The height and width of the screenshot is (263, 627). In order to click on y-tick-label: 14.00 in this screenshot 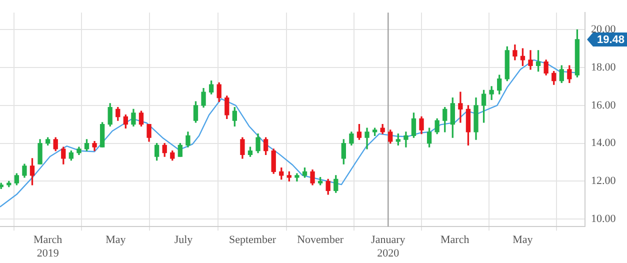, I will do `click(603, 143)`.